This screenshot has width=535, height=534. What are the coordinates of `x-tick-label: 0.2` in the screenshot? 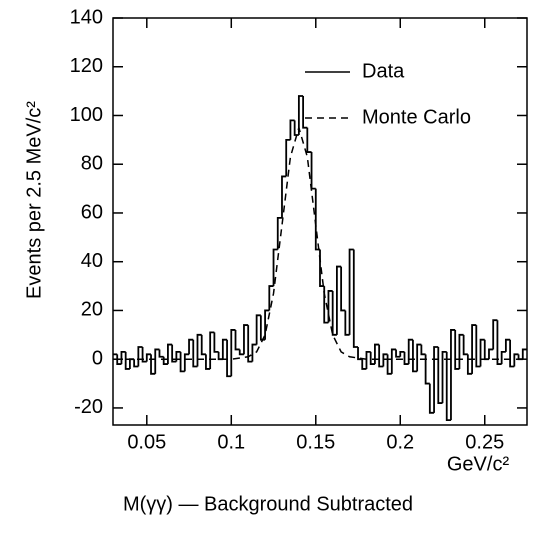 It's located at (400, 442).